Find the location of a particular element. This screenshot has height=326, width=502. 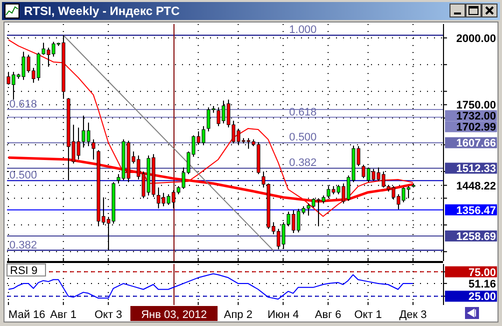

ref-line-label: 1512.33 is located at coordinates (476, 169).